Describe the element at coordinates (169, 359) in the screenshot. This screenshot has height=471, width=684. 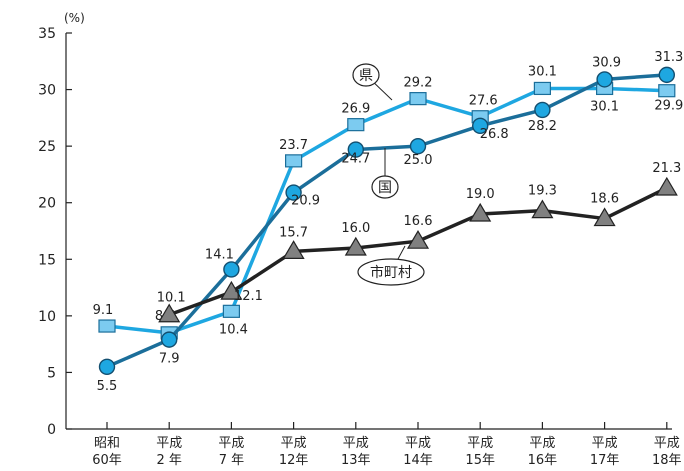
I see `data-label: 7.9` at that location.